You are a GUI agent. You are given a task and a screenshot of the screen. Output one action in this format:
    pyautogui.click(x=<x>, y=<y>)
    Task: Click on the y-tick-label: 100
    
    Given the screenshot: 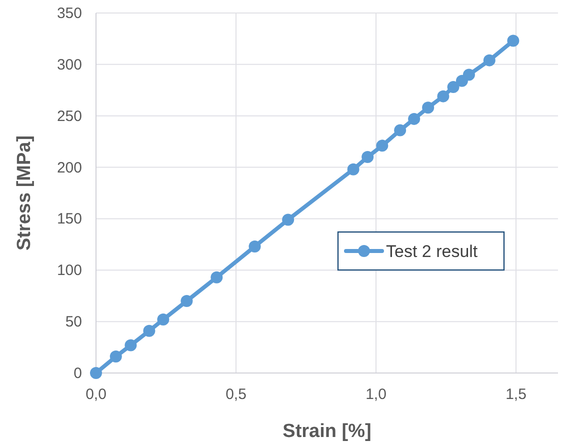 What is the action you would take?
    pyautogui.click(x=69, y=271)
    